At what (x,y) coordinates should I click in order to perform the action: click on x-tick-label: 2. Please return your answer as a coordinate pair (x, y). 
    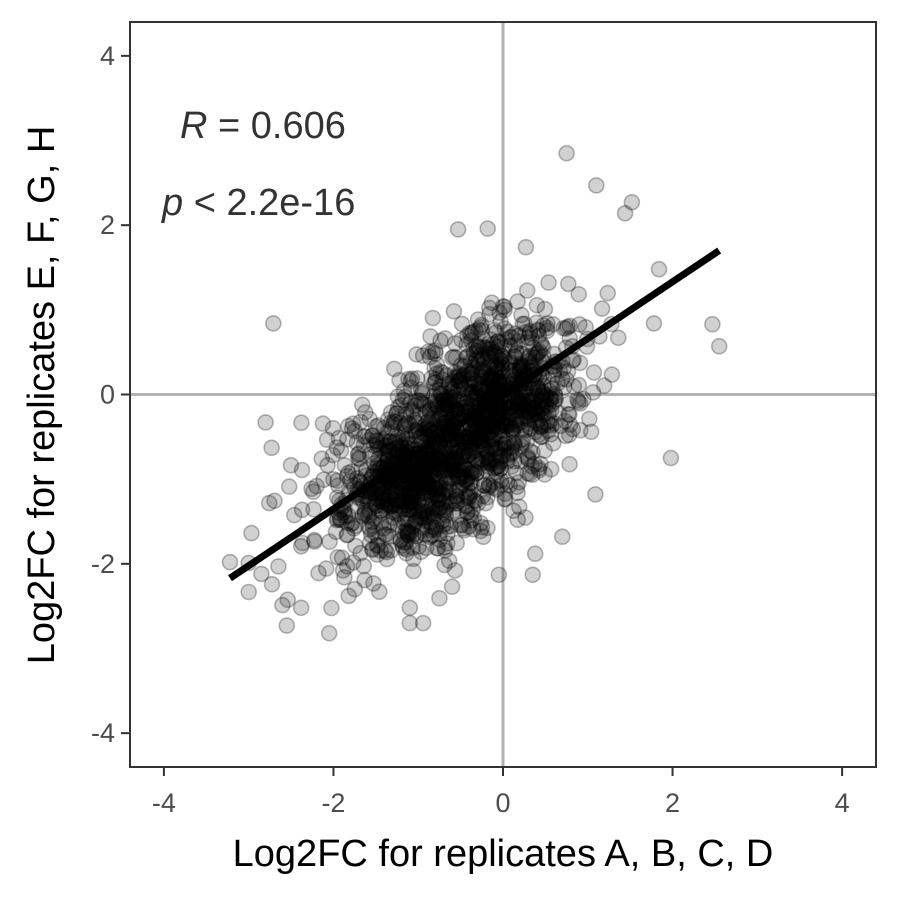
    Looking at the image, I should click on (672, 803).